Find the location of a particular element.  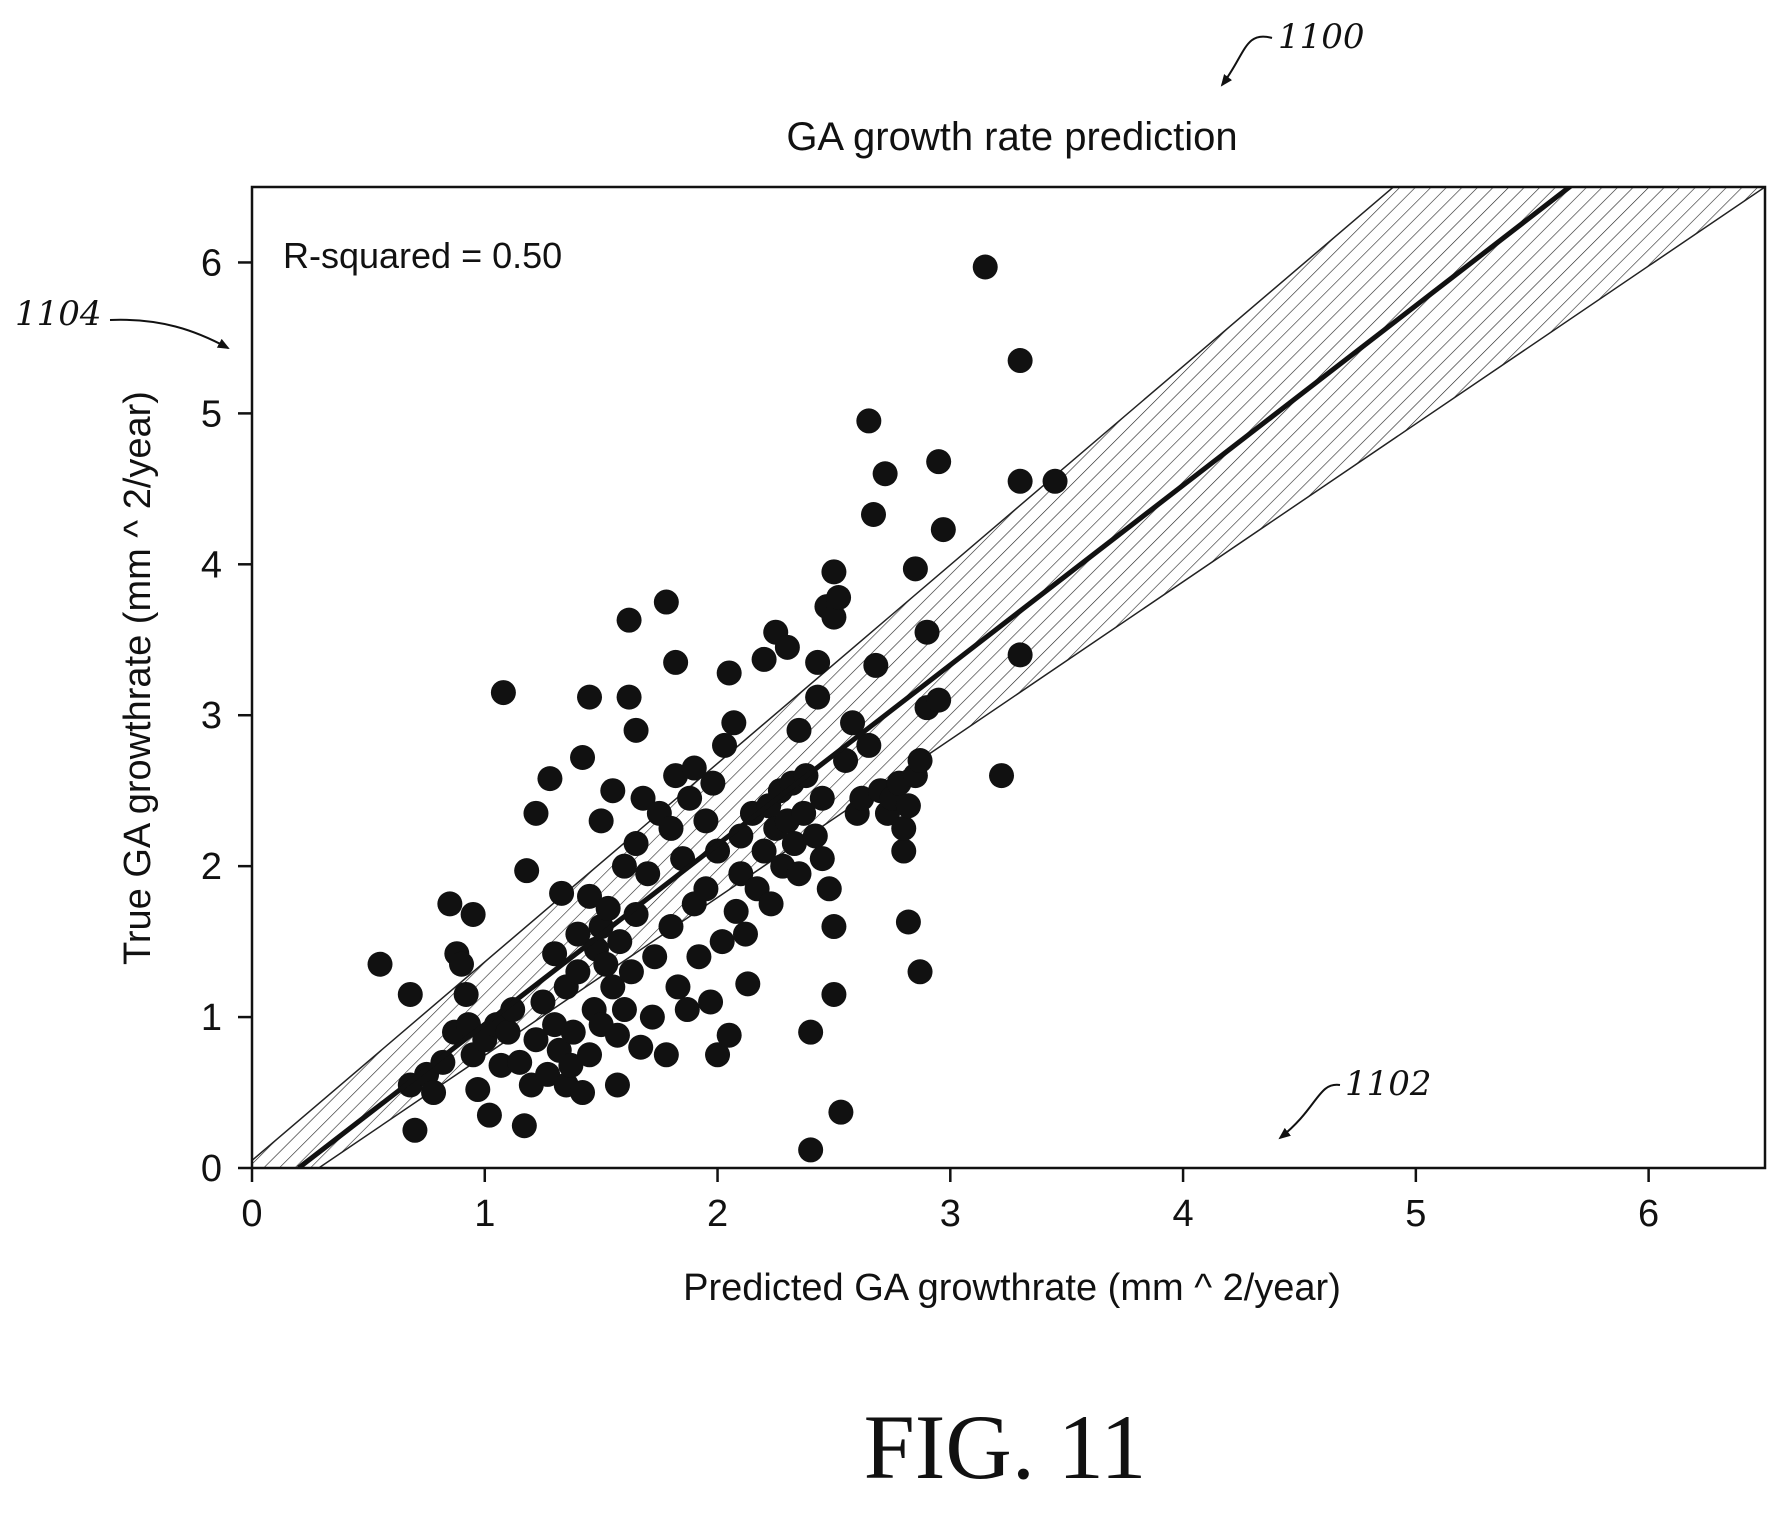

ref-arrow-main is located at coordinates (1246, 61).